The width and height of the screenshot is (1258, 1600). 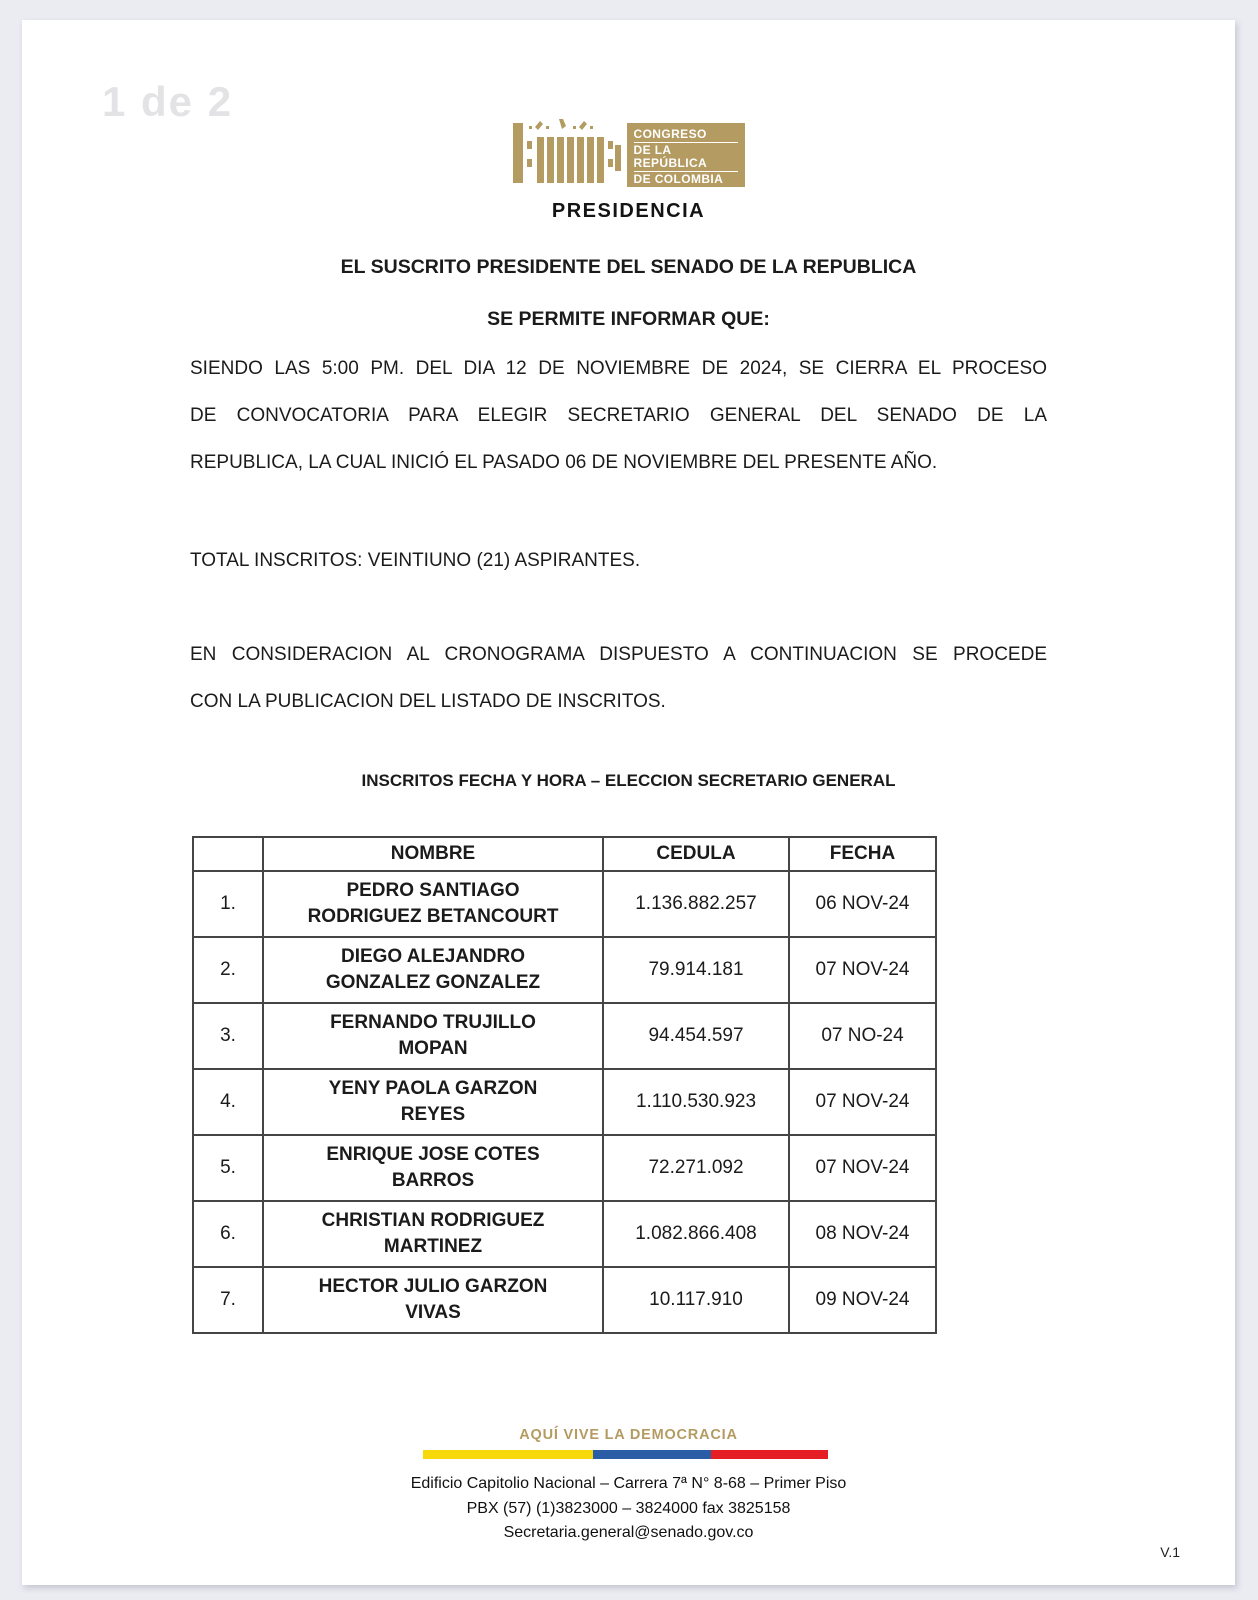 I want to click on name-line: CHRISTIAN RODRIGUEZ, so click(x=433, y=1220).